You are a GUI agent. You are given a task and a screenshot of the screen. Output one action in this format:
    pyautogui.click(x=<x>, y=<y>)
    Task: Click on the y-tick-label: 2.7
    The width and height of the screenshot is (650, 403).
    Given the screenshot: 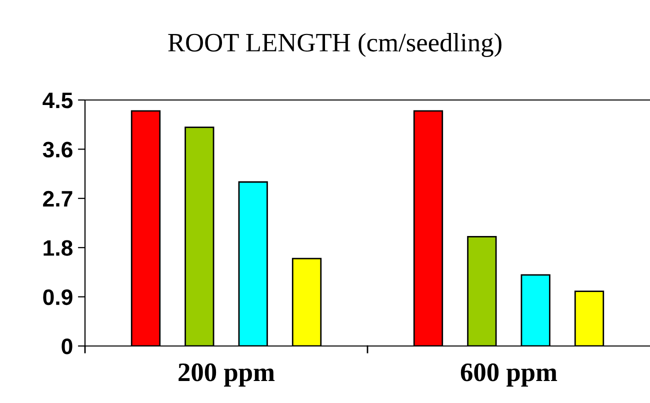 What is the action you would take?
    pyautogui.click(x=57, y=198)
    